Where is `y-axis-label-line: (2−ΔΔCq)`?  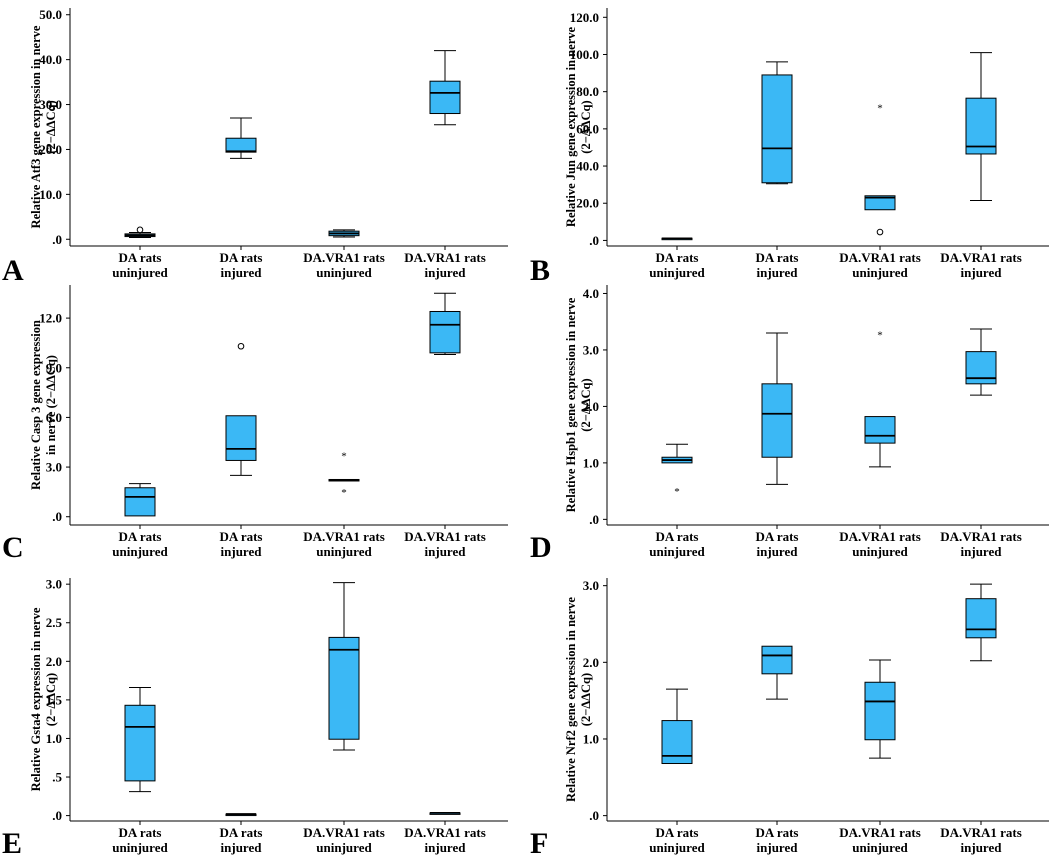 y-axis-label-line: (2−ΔΔCq) is located at coordinates (586, 126).